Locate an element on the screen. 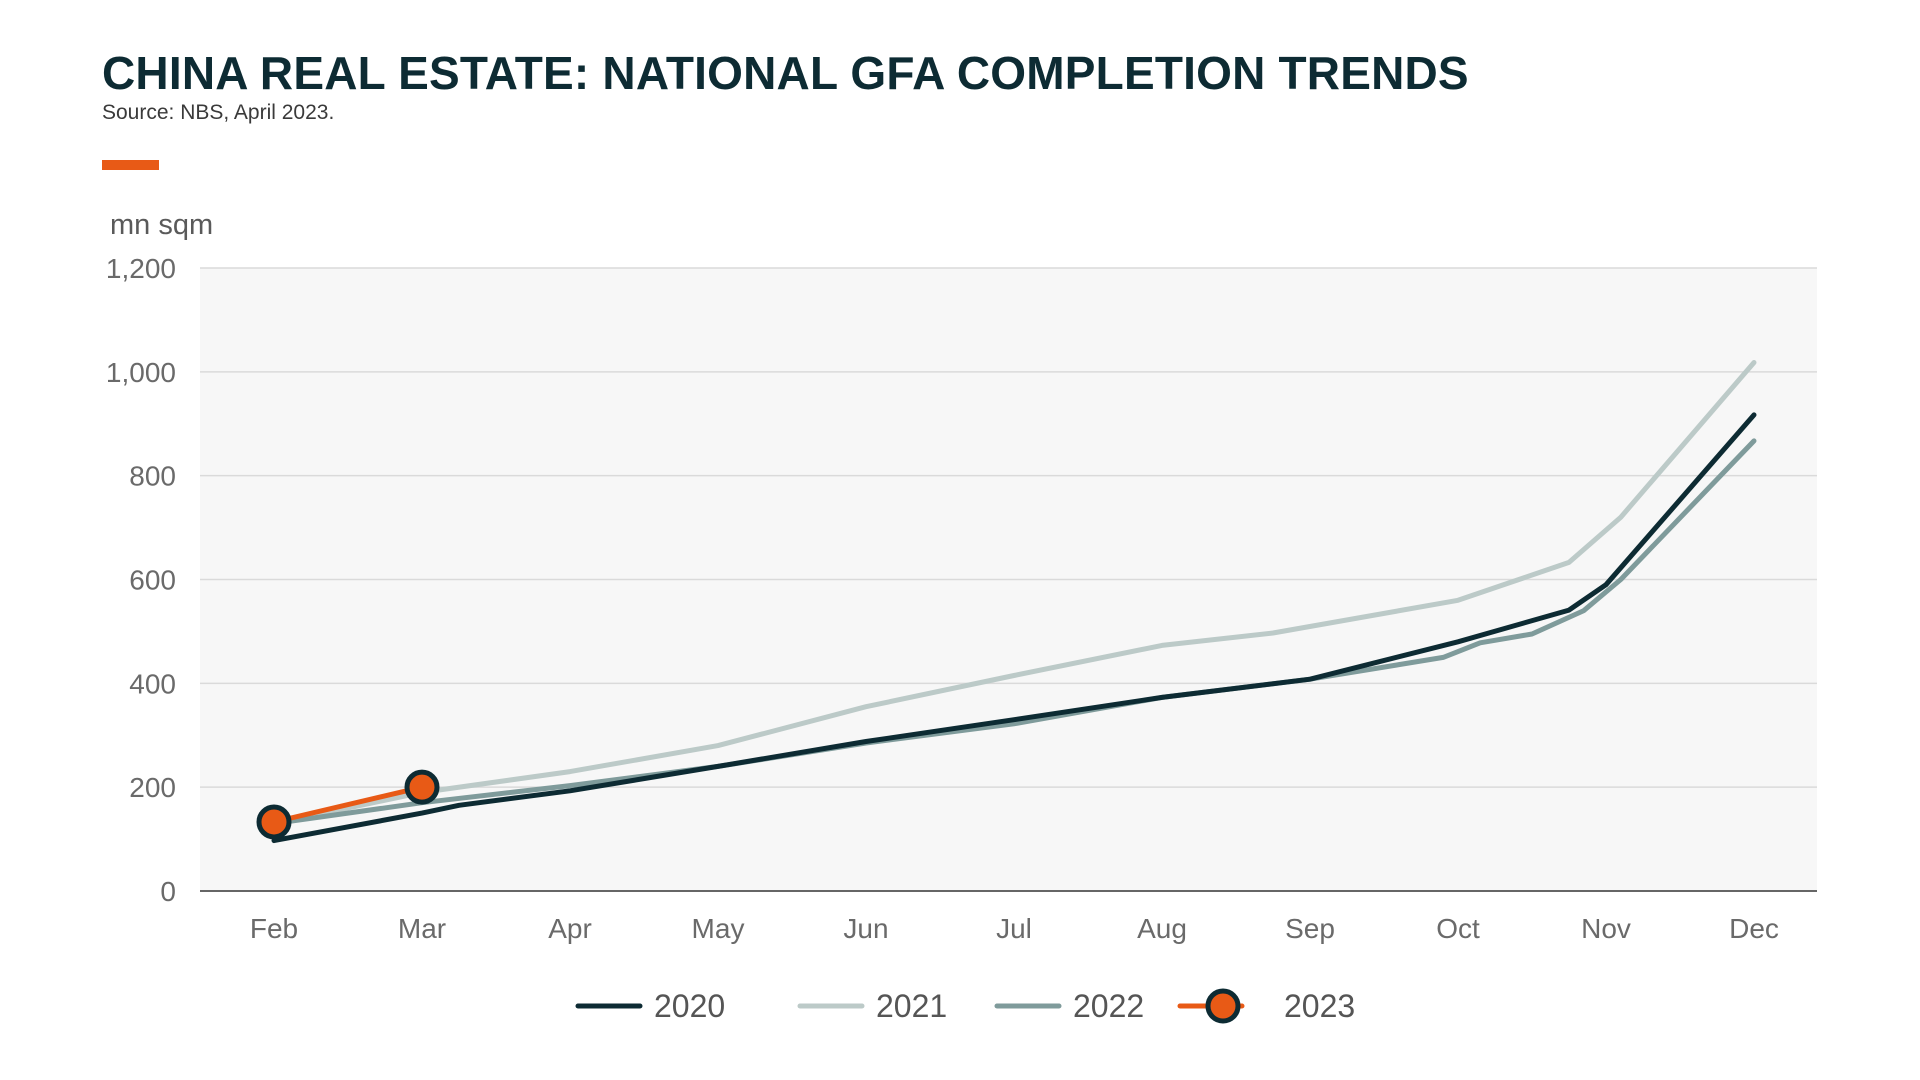 Image resolution: width=1920 pixels, height=1080 pixels. y-axis-ticks: 0 200 400 600 800 1,000 1,200 is located at coordinates (141, 580).